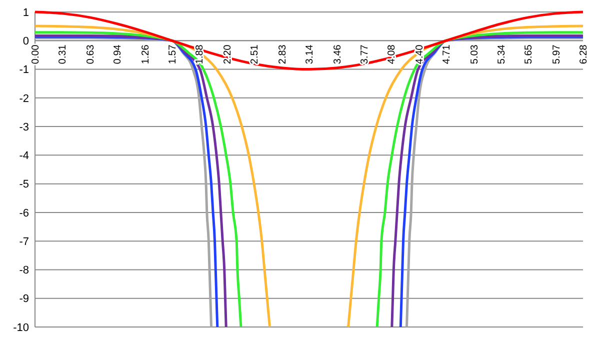 The width and height of the screenshot is (600, 340). I want to click on y-tick-label: -5, so click(24, 184).